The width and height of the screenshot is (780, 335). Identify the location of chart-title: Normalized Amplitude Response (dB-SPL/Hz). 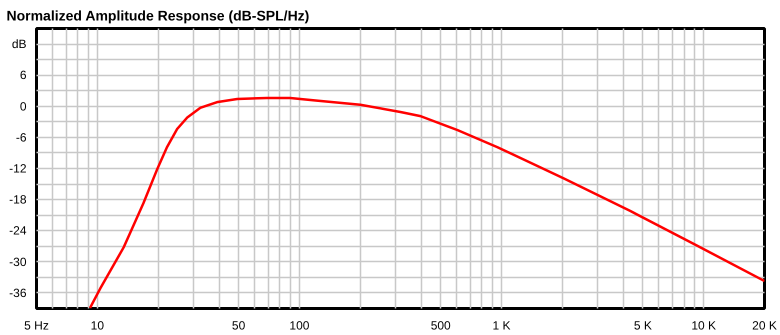
(158, 16).